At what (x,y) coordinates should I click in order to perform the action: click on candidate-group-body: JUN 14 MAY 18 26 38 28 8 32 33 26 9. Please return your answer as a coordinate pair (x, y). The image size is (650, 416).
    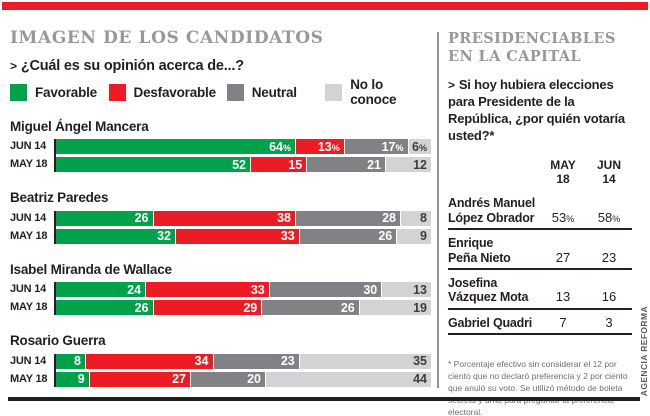
    Looking at the image, I should click on (220, 227).